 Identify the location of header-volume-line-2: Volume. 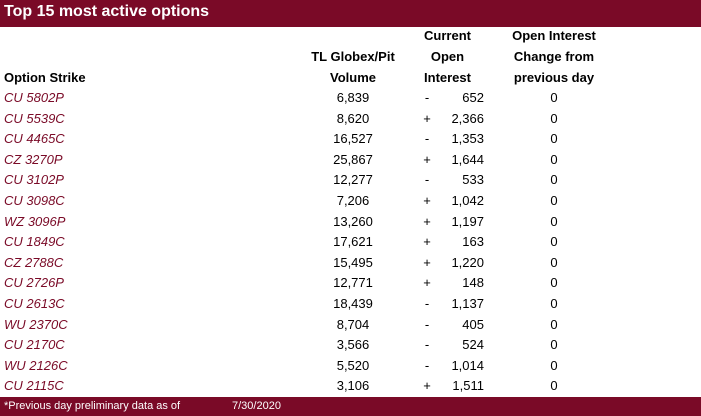
(353, 77).